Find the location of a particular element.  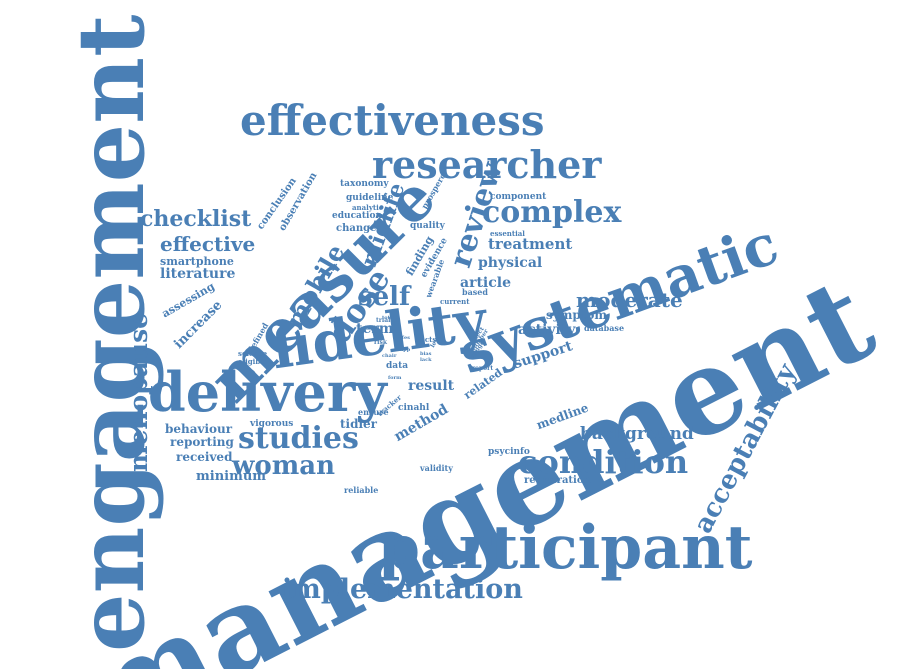

word: reliable is located at coordinates (361, 490).